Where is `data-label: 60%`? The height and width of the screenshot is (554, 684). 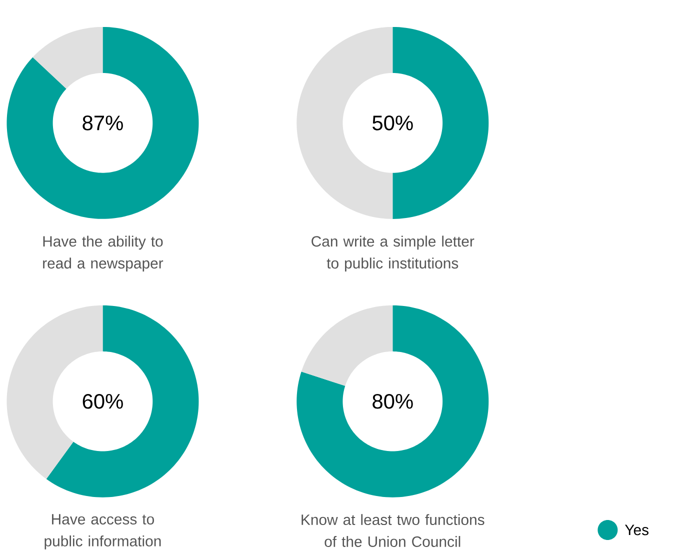
data-label: 60% is located at coordinates (102, 401).